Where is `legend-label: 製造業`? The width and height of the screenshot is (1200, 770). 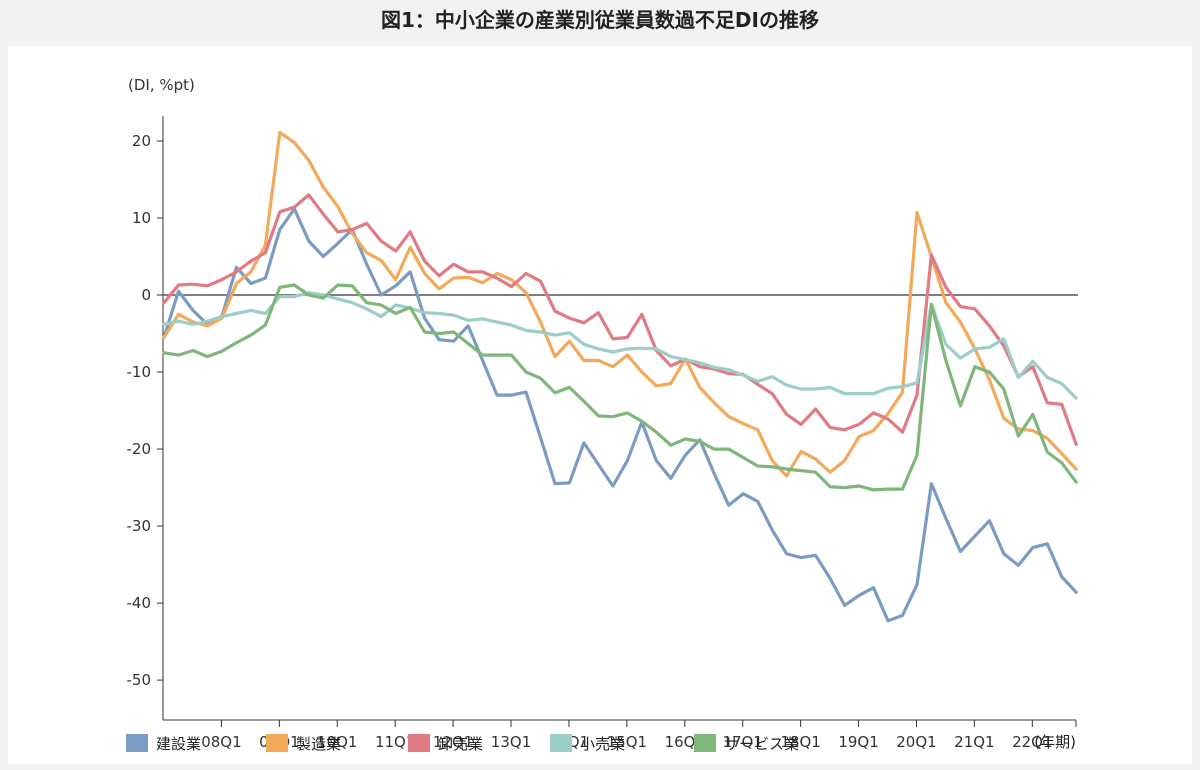
legend-label: 製造業 is located at coordinates (318, 744).